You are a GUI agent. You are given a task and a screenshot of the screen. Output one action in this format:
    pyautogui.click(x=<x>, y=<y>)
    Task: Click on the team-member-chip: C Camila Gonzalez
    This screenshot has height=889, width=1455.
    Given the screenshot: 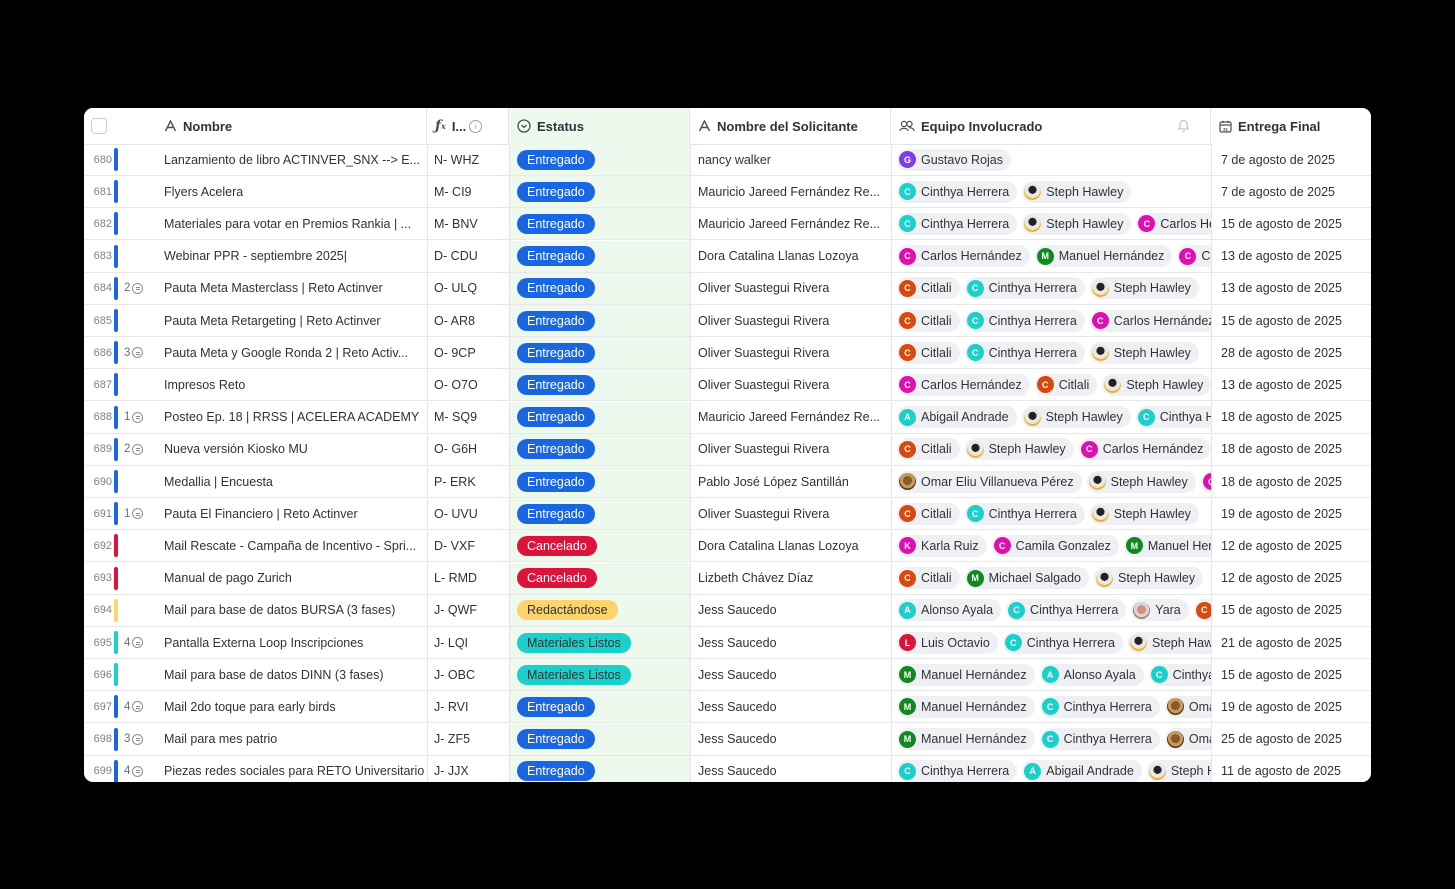 What is the action you would take?
    pyautogui.click(x=1055, y=545)
    